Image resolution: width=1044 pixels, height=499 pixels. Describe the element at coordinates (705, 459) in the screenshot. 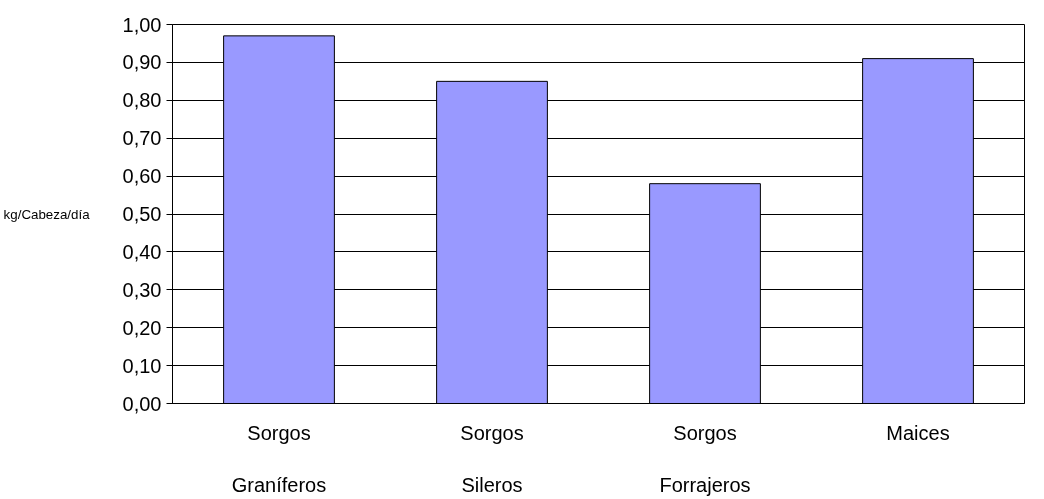

I see `category-label: Sorgos Forrajeros` at that location.